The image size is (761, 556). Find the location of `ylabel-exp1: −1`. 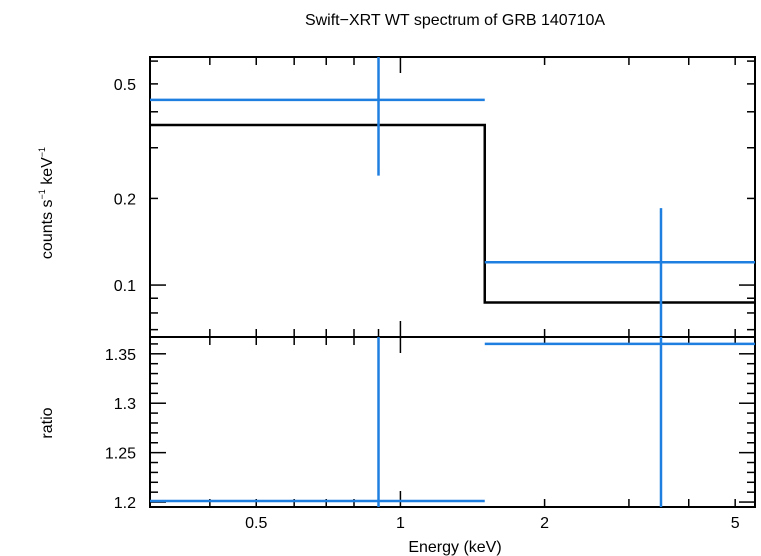

ylabel-exp1: −1 is located at coordinates (42, 194).